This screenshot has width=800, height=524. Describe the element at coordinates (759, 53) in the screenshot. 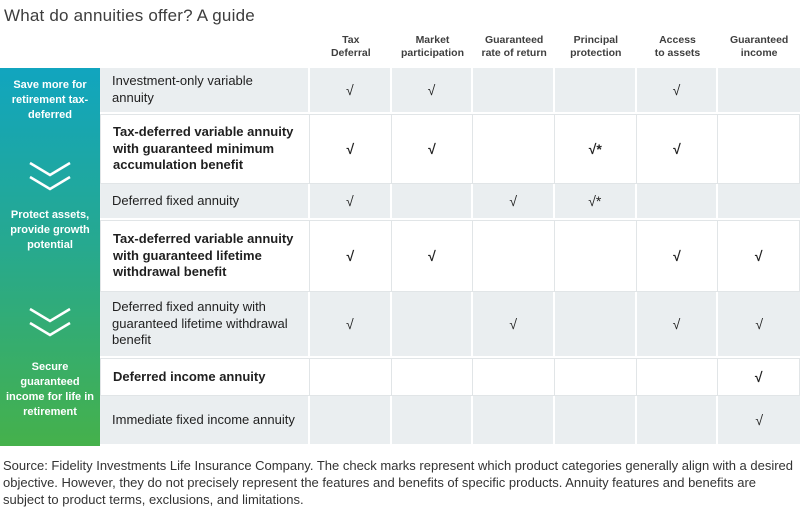

I see `column-header-line: income` at that location.